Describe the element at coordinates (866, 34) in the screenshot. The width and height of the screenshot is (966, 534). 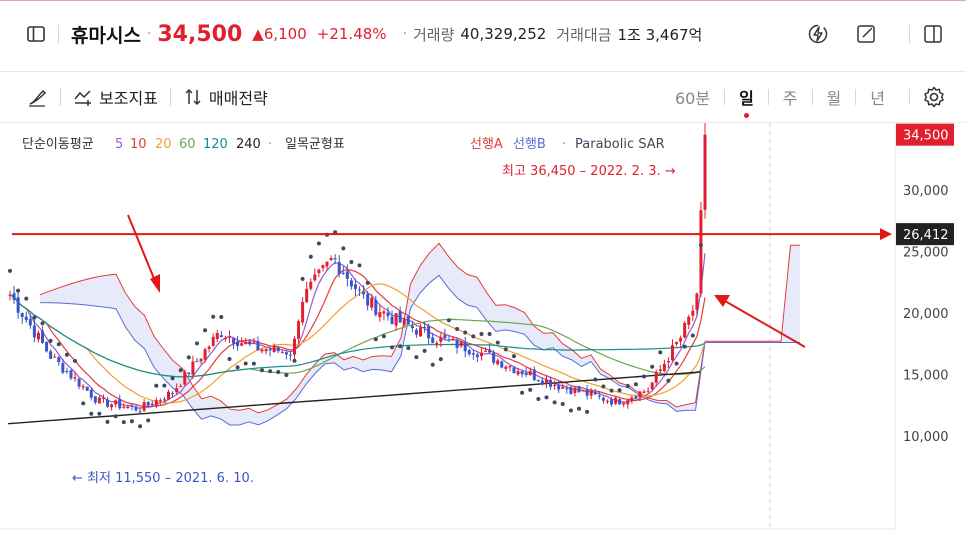
I see `edit-note-icon` at that location.